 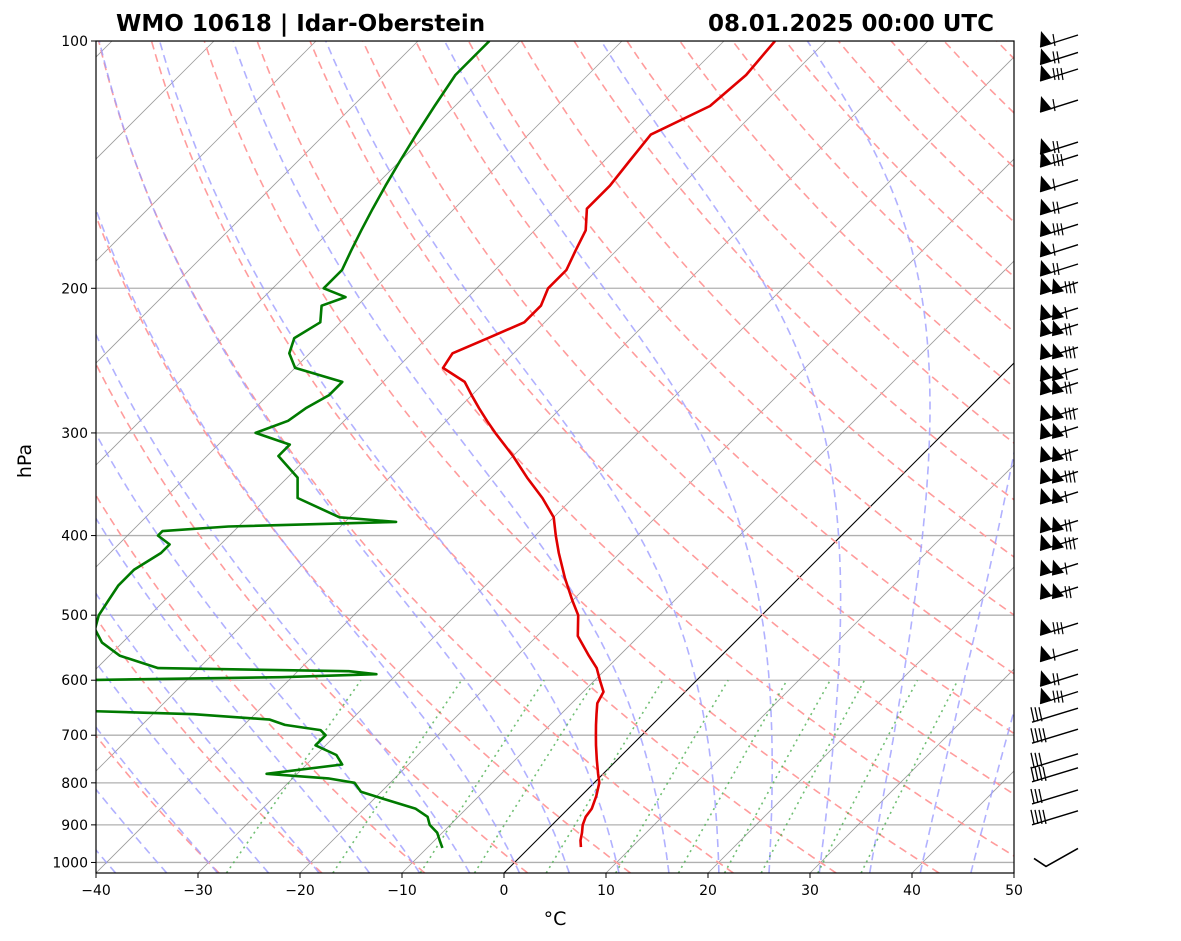 I want to click on y-tick-label: 200, so click(x=74, y=289).